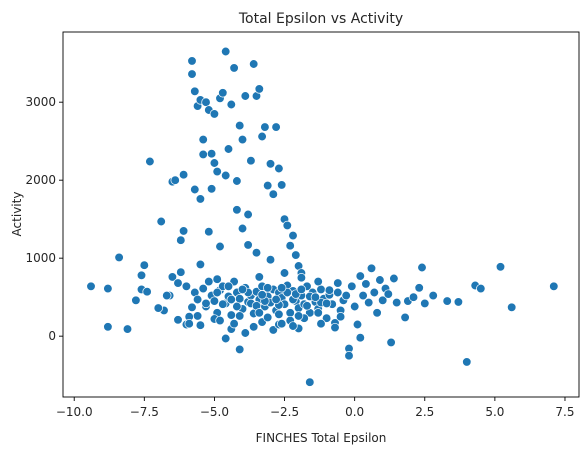 The width and height of the screenshot is (580, 455). What do you see at coordinates (74, 412) in the screenshot?
I see `x-tick-label: −10.0` at bounding box center [74, 412].